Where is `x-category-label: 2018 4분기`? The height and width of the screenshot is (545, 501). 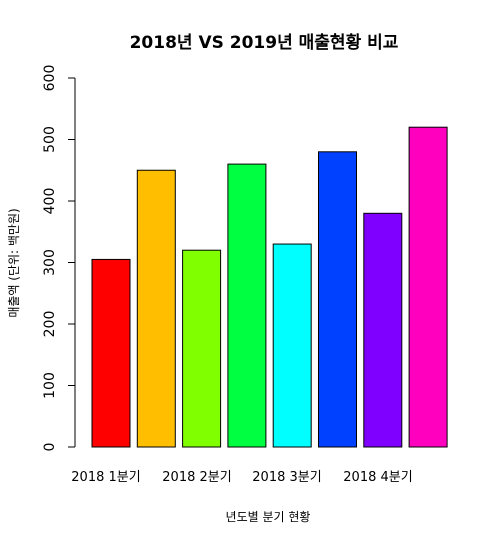
x-category-label: 2018 4분기 is located at coordinates (377, 477).